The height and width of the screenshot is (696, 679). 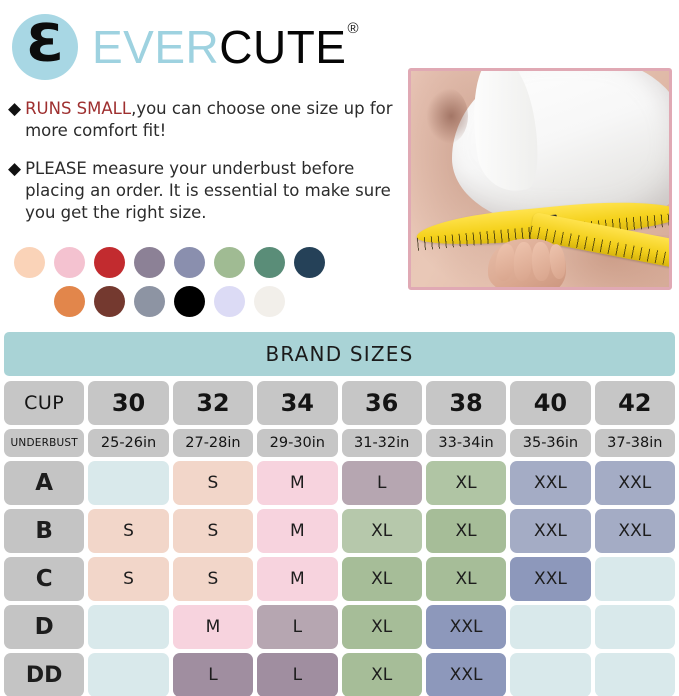 I want to click on registered-trademark-icon: ®, so click(x=353, y=28).